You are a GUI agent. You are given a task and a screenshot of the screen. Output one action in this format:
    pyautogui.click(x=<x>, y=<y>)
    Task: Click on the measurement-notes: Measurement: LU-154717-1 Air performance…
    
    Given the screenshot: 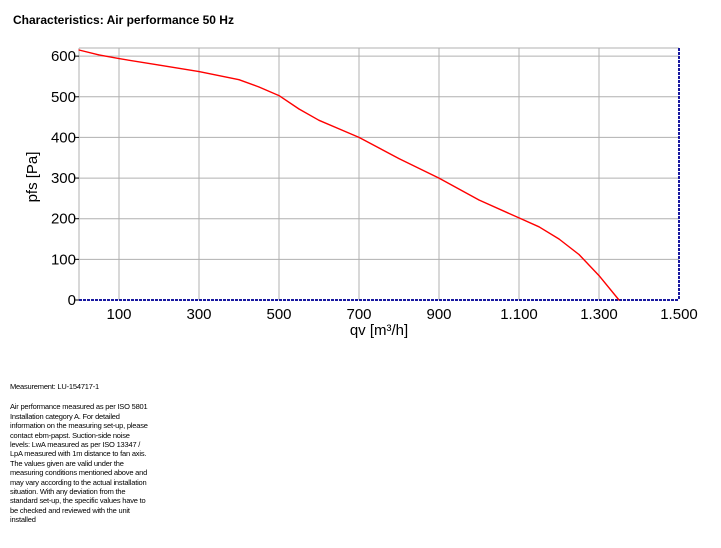 What is the action you would take?
    pyautogui.click(x=94, y=453)
    